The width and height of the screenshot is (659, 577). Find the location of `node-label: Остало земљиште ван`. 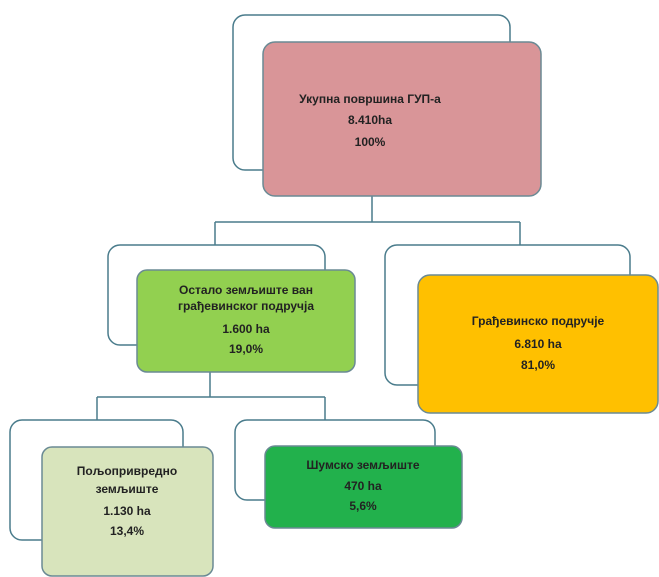

node-label: Остало земљиште ван is located at coordinates (246, 290).